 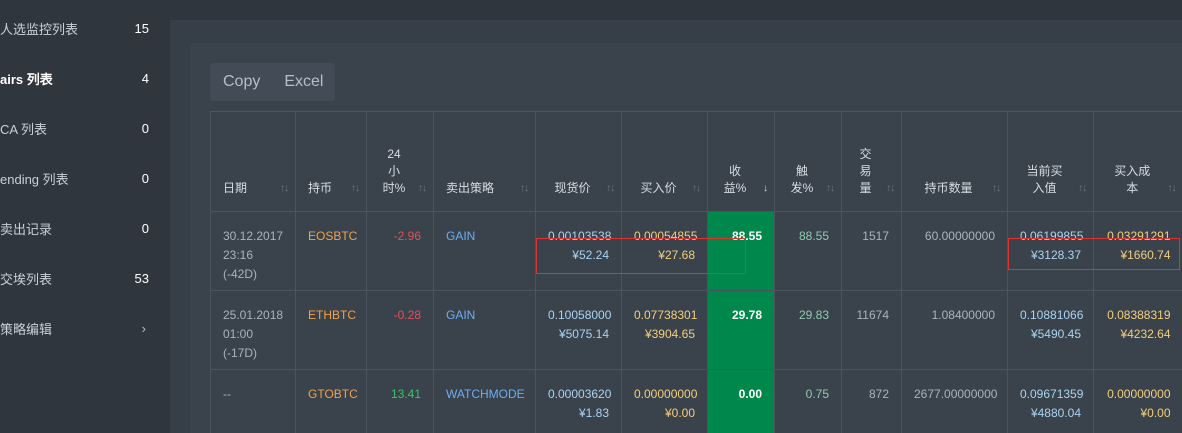 I want to click on column-header-buy-price: 买入价 ↑↓, so click(x=664, y=162).